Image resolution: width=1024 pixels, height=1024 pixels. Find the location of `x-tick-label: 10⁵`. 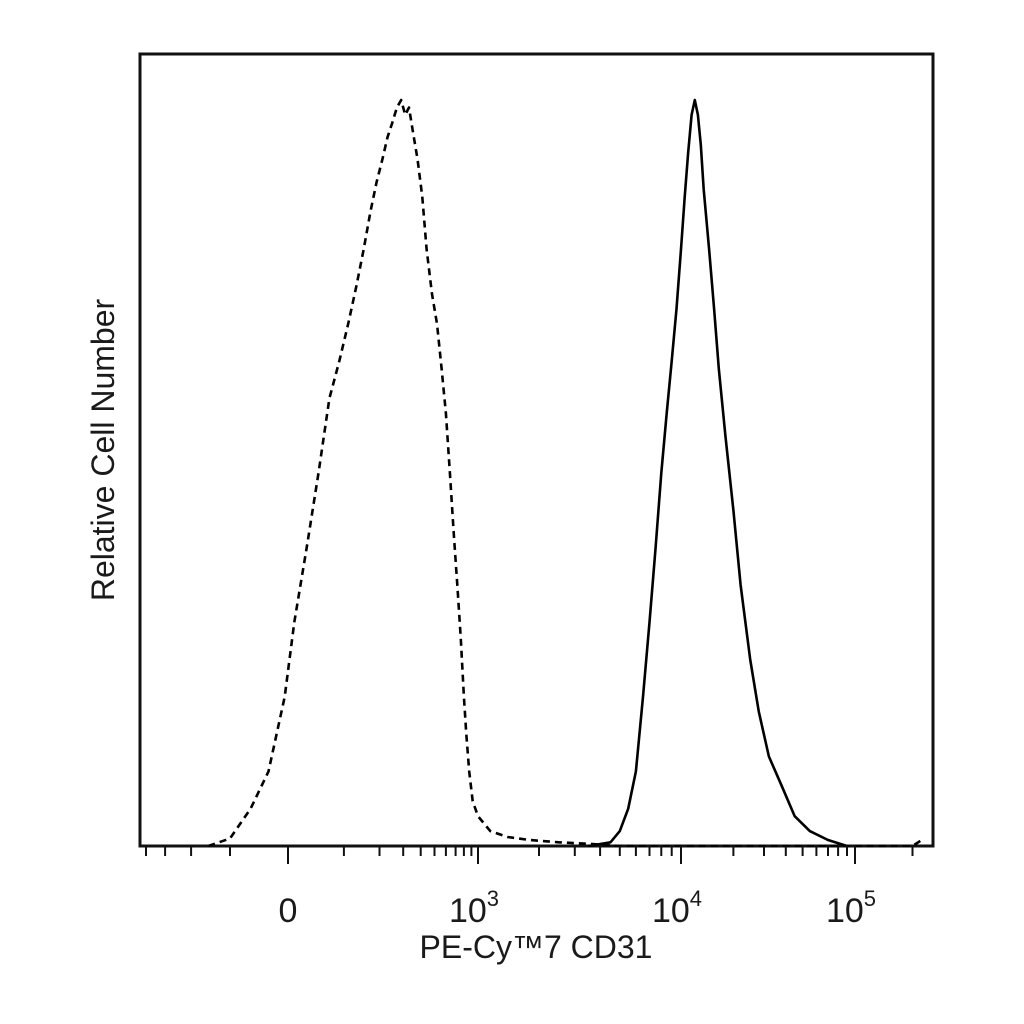

x-tick-label: 10⁵ is located at coordinates (851, 908).